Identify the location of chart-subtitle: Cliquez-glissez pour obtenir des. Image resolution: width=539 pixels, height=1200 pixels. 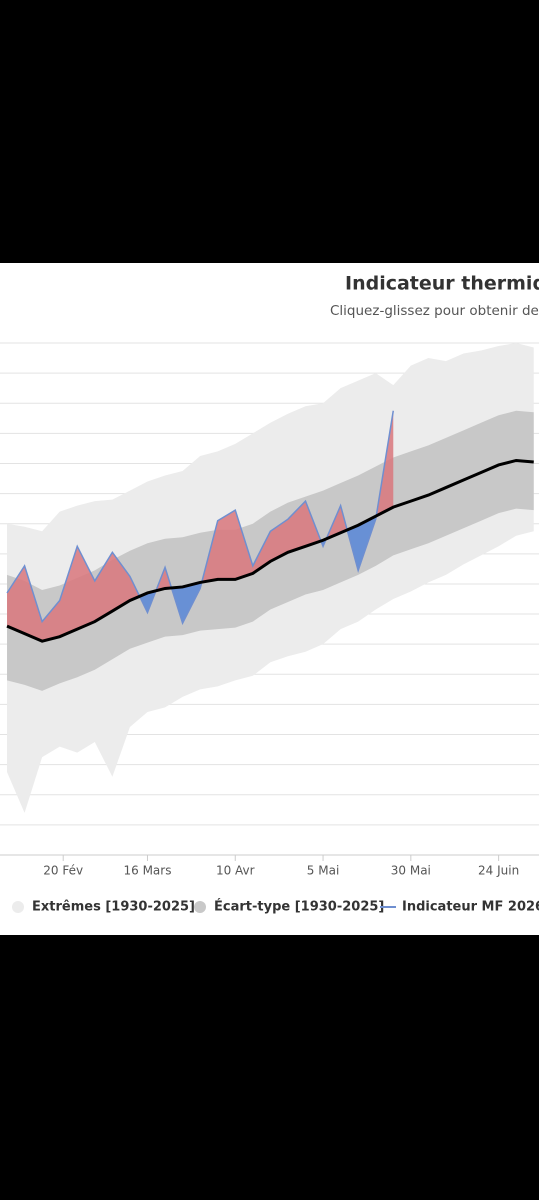
(434, 311).